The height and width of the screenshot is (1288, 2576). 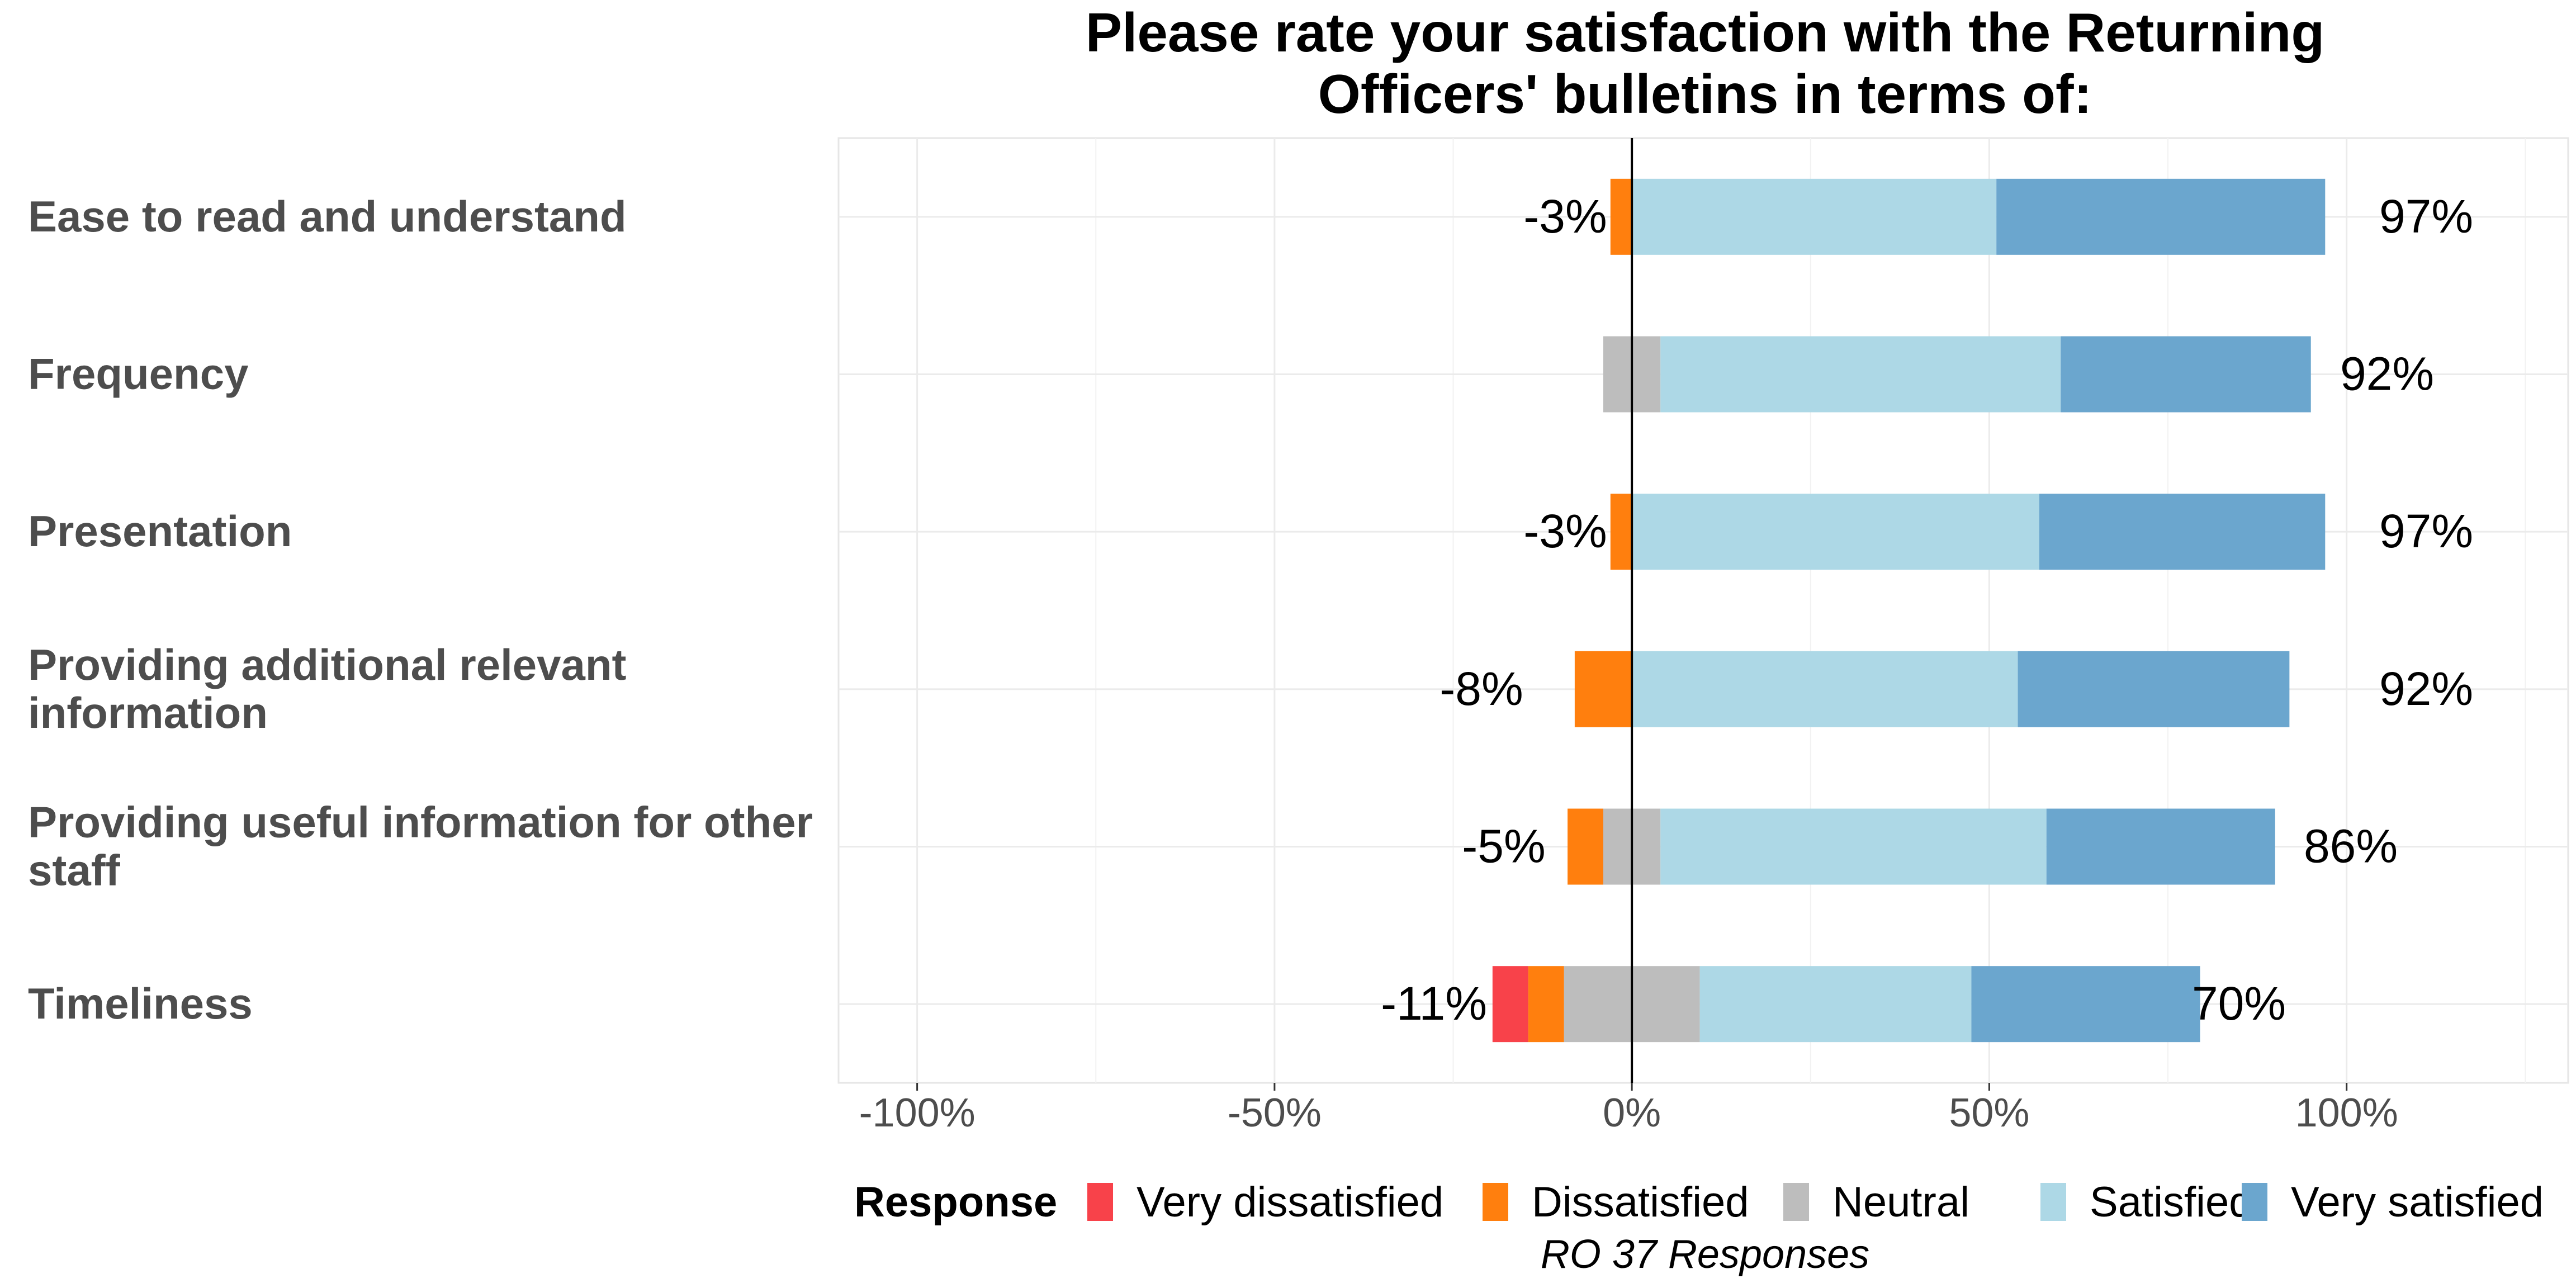 I want to click on x-tick-label: 50%, so click(x=1989, y=1113).